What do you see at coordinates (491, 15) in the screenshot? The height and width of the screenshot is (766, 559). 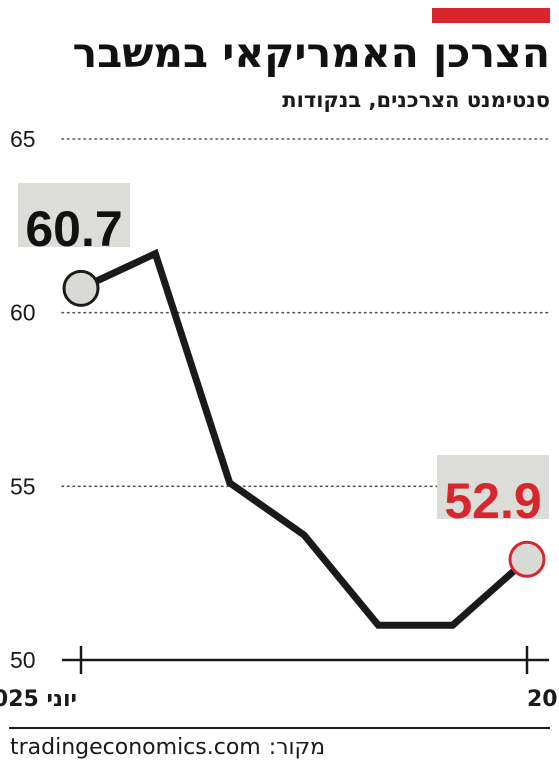 I see `accent-bar` at bounding box center [491, 15].